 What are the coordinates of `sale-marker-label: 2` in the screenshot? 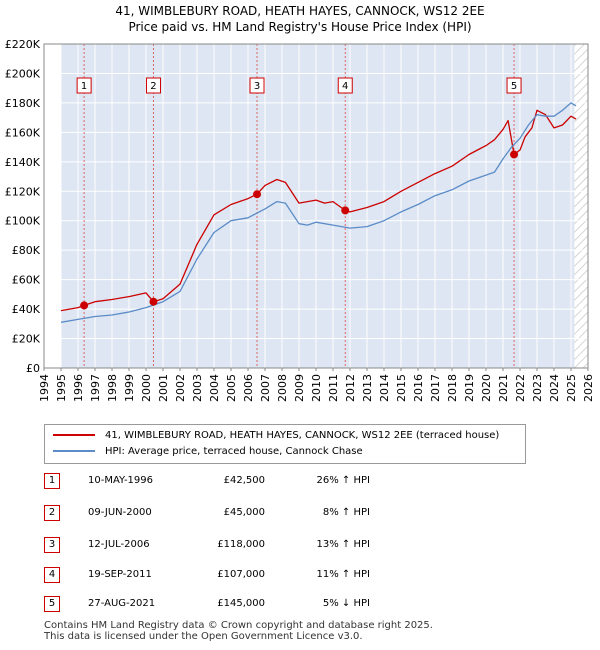 It's located at (153, 85).